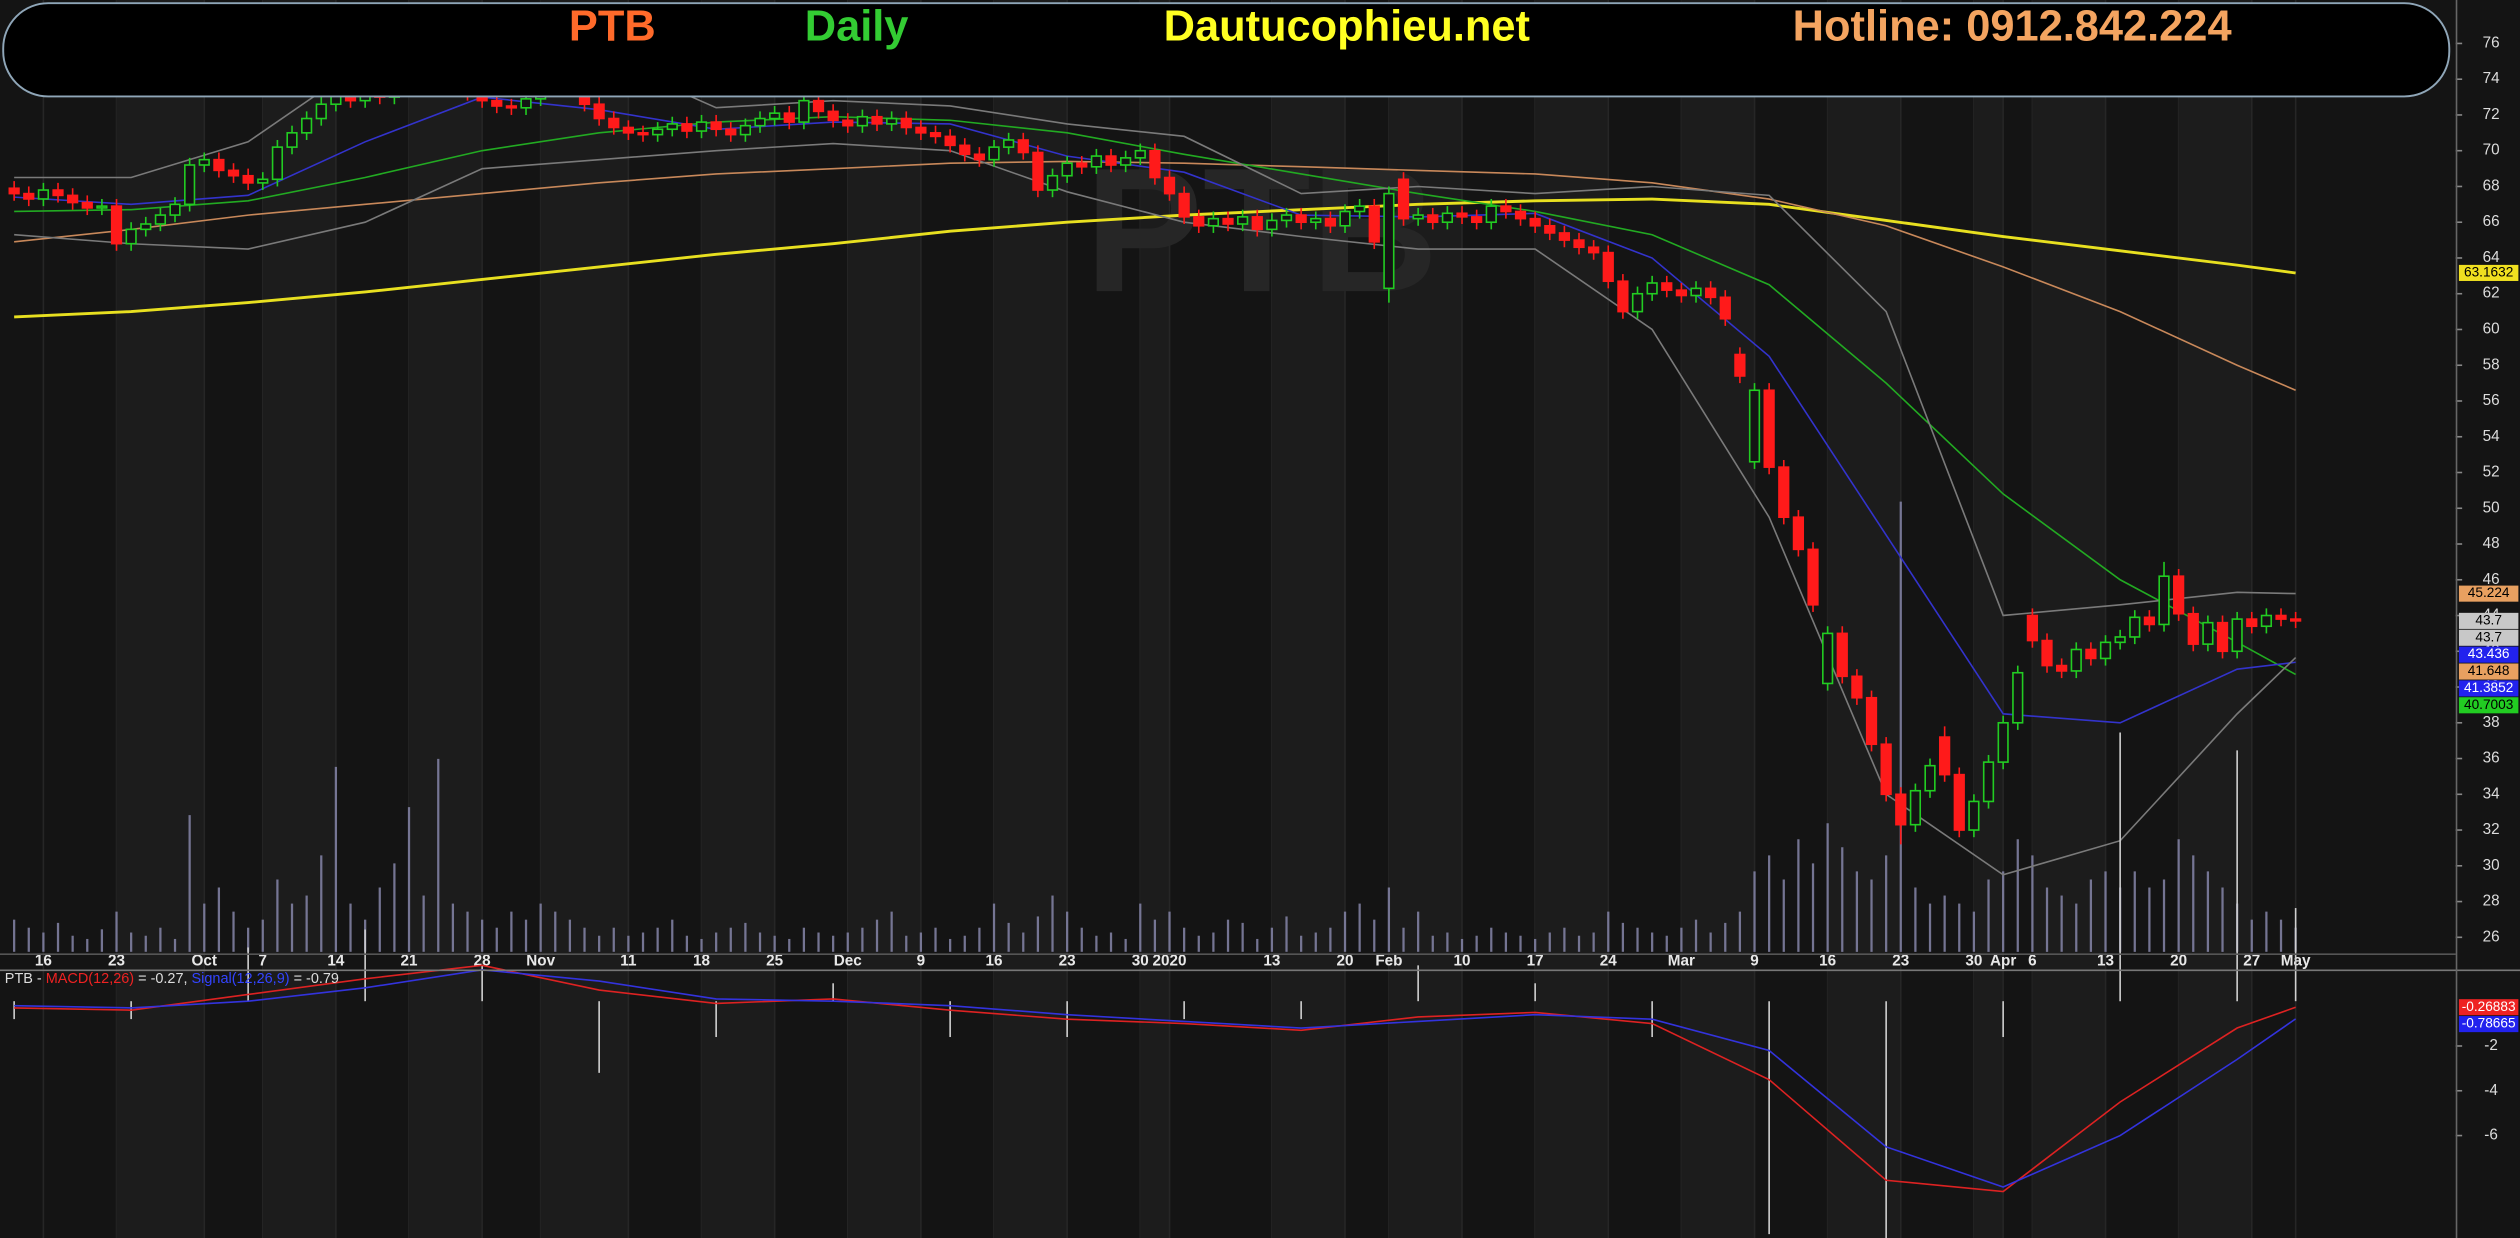  Describe the element at coordinates (857, 26) in the screenshot. I see `period: Daily` at that location.